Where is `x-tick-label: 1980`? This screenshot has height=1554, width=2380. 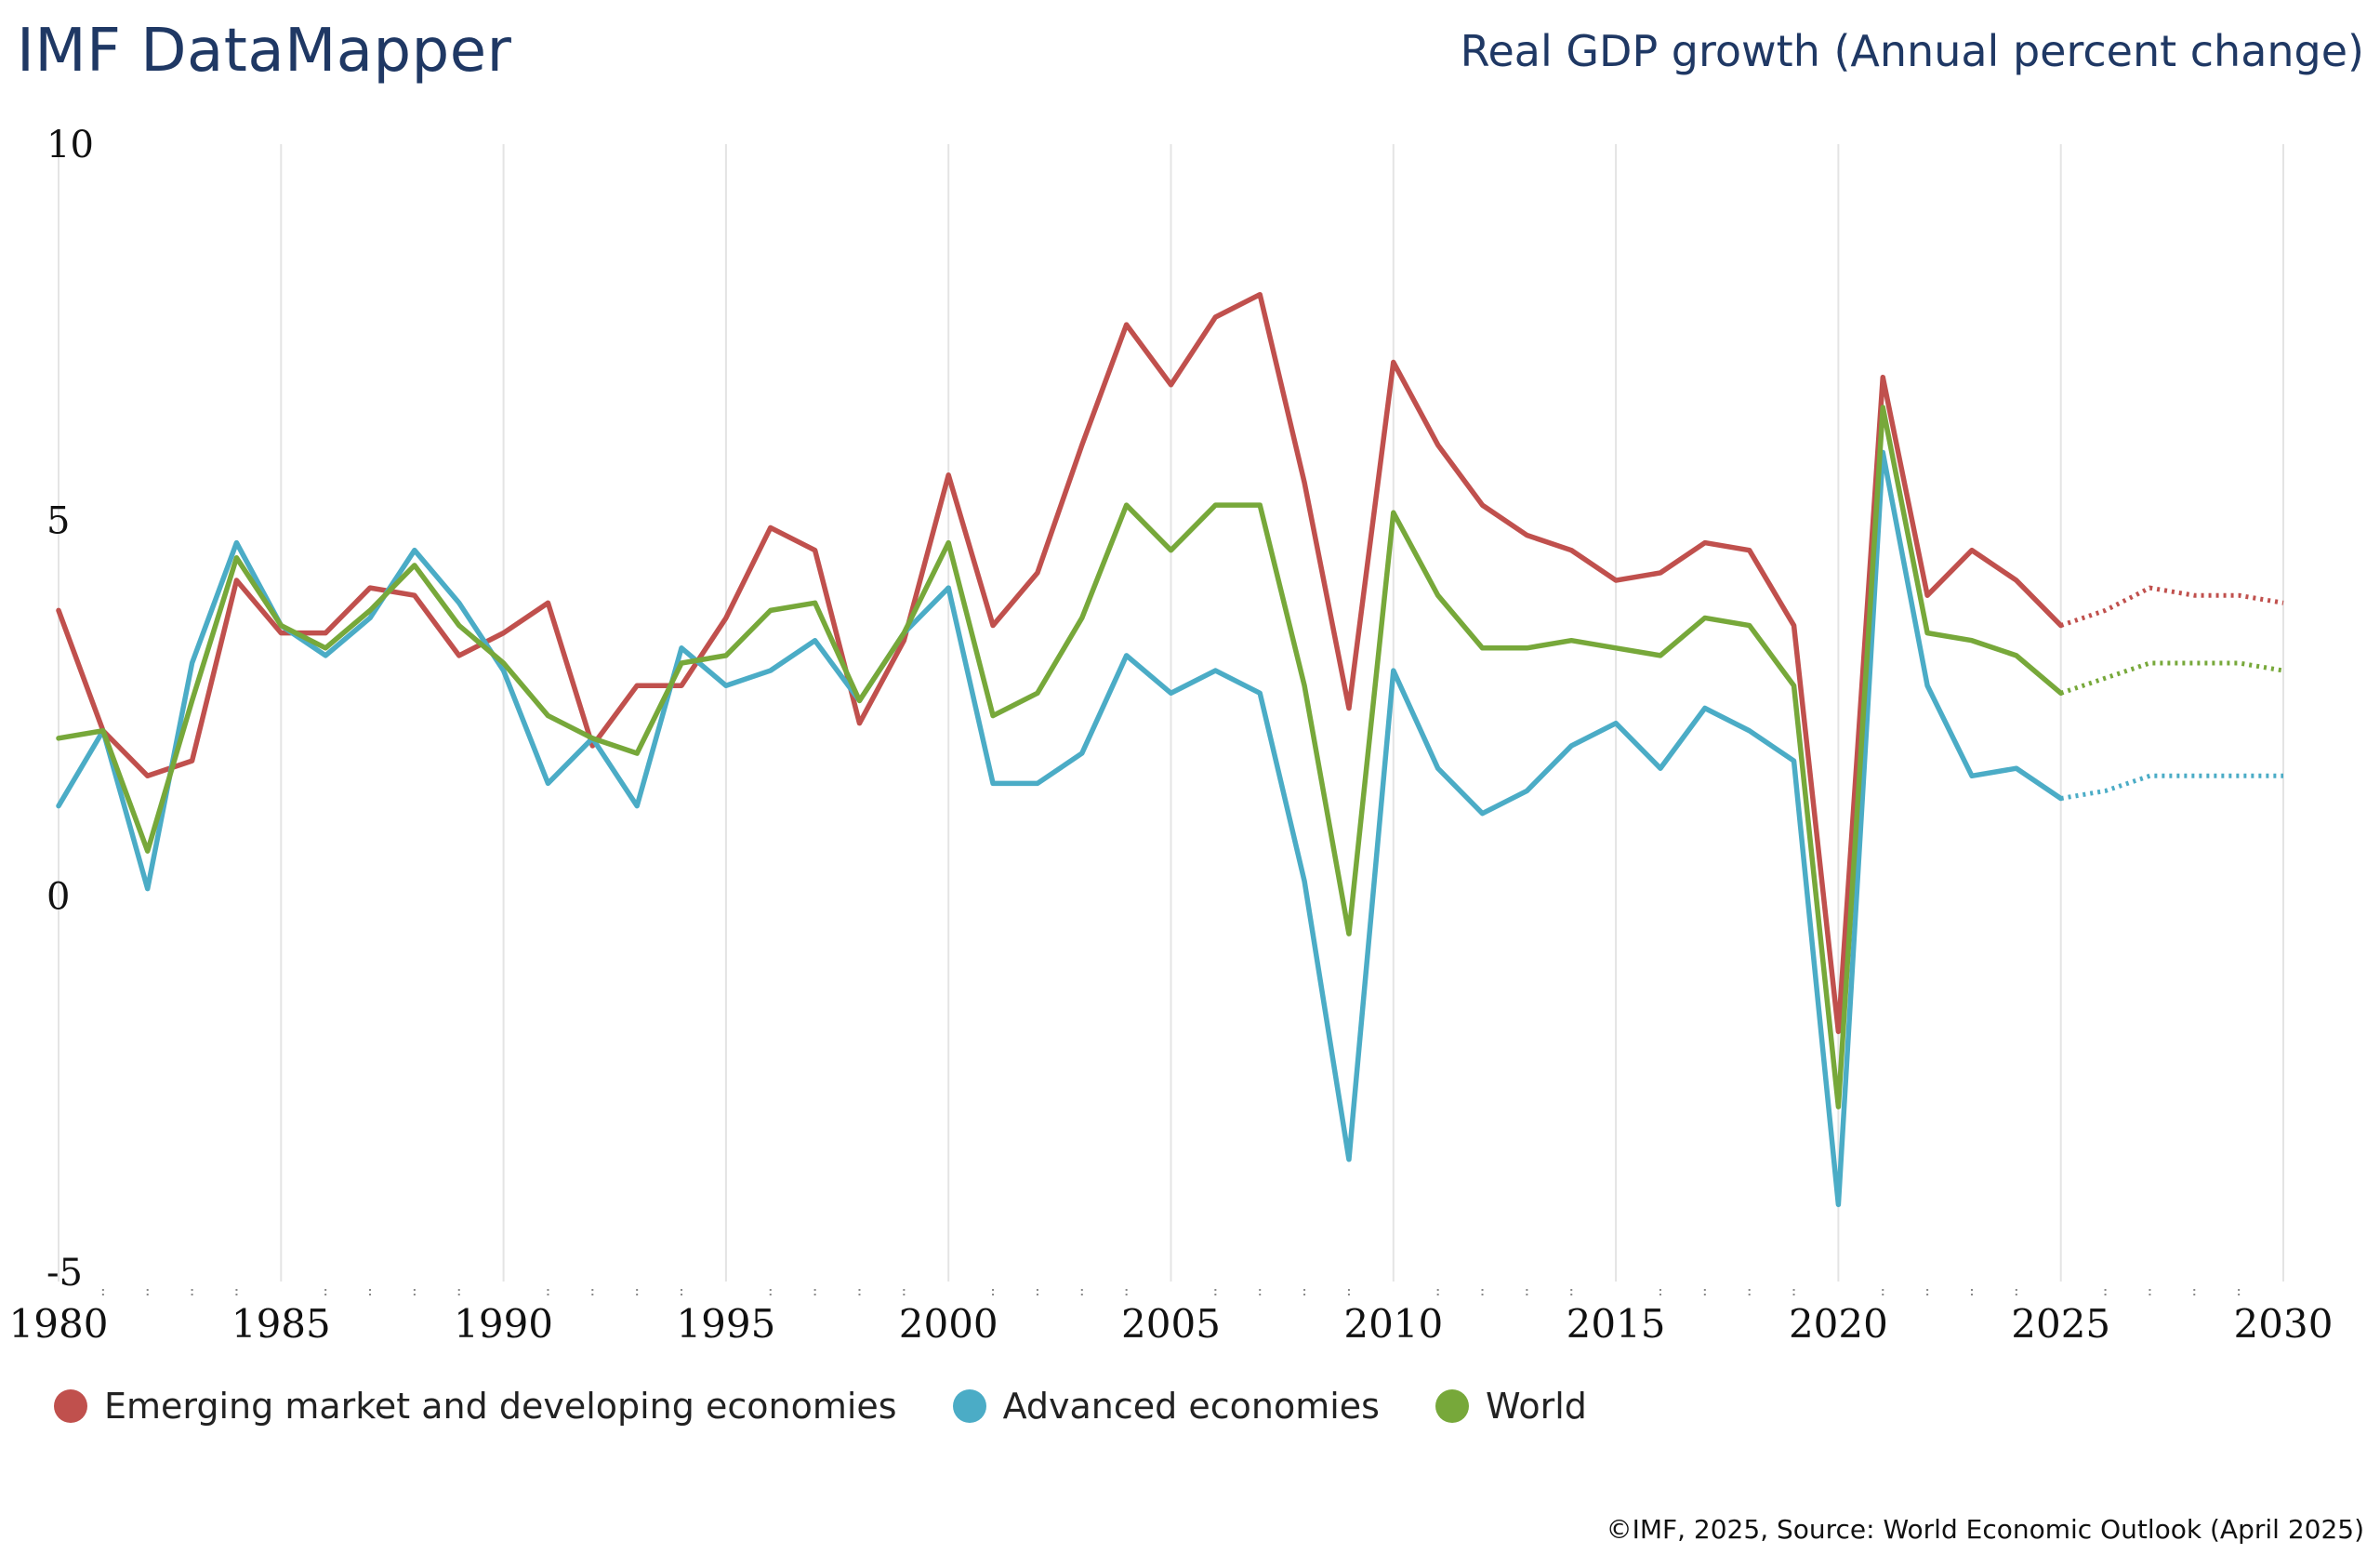 x-tick-label: 1980 is located at coordinates (59, 1324).